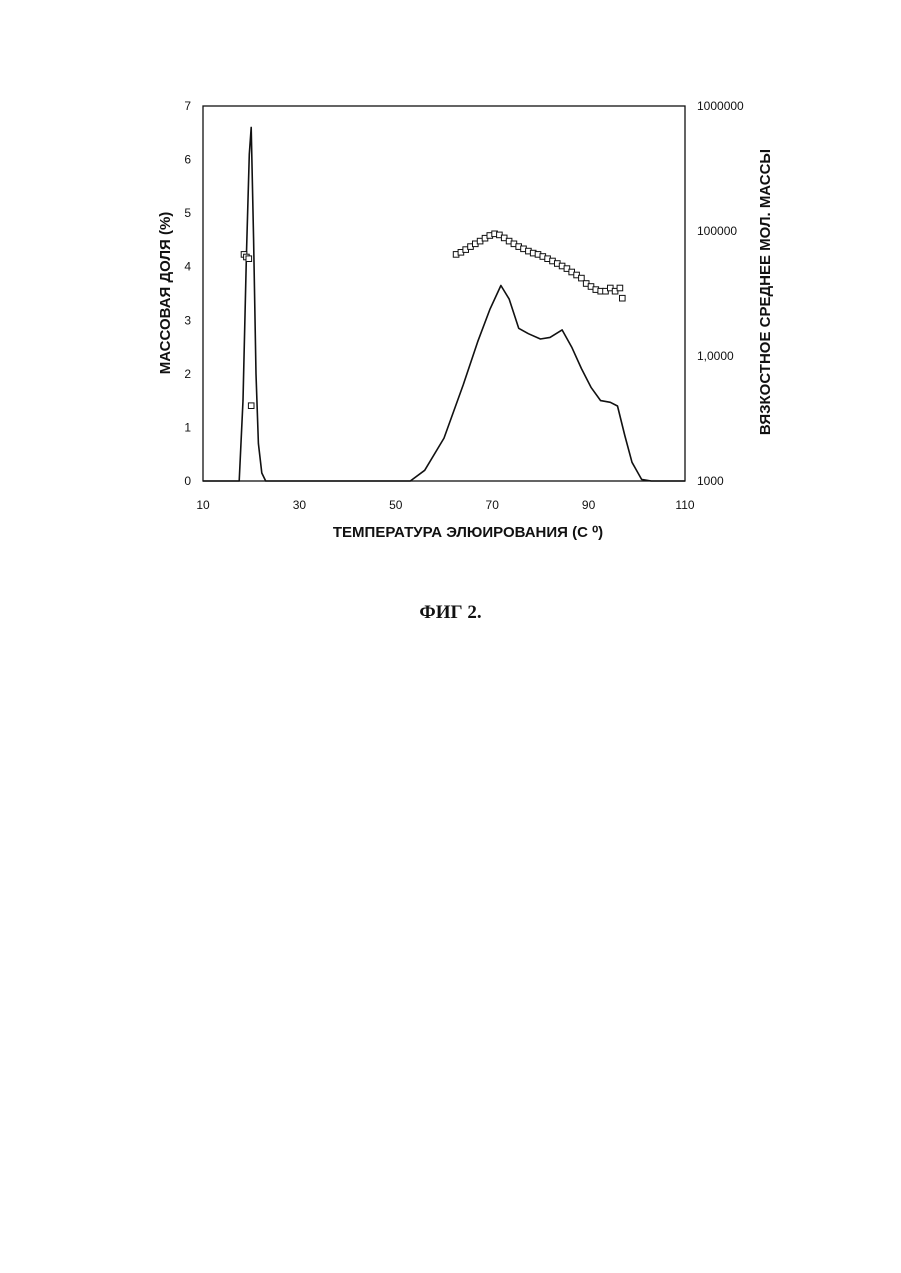  I want to click on y2-axis-ticks: 1000 1,0000 100000 1000000, so click(720, 293).